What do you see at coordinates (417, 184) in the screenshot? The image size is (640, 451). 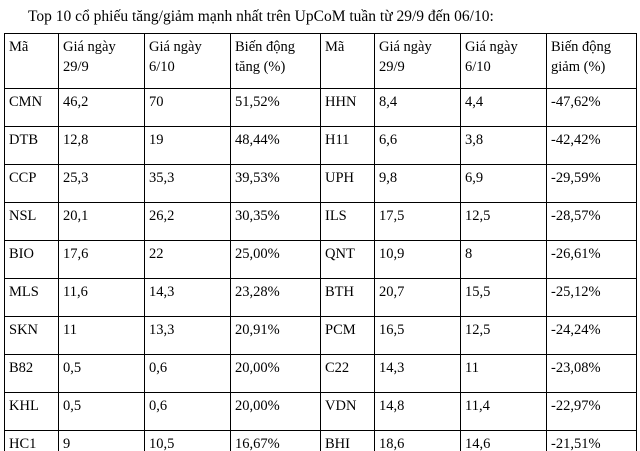 I see `table-cell: 9,8` at bounding box center [417, 184].